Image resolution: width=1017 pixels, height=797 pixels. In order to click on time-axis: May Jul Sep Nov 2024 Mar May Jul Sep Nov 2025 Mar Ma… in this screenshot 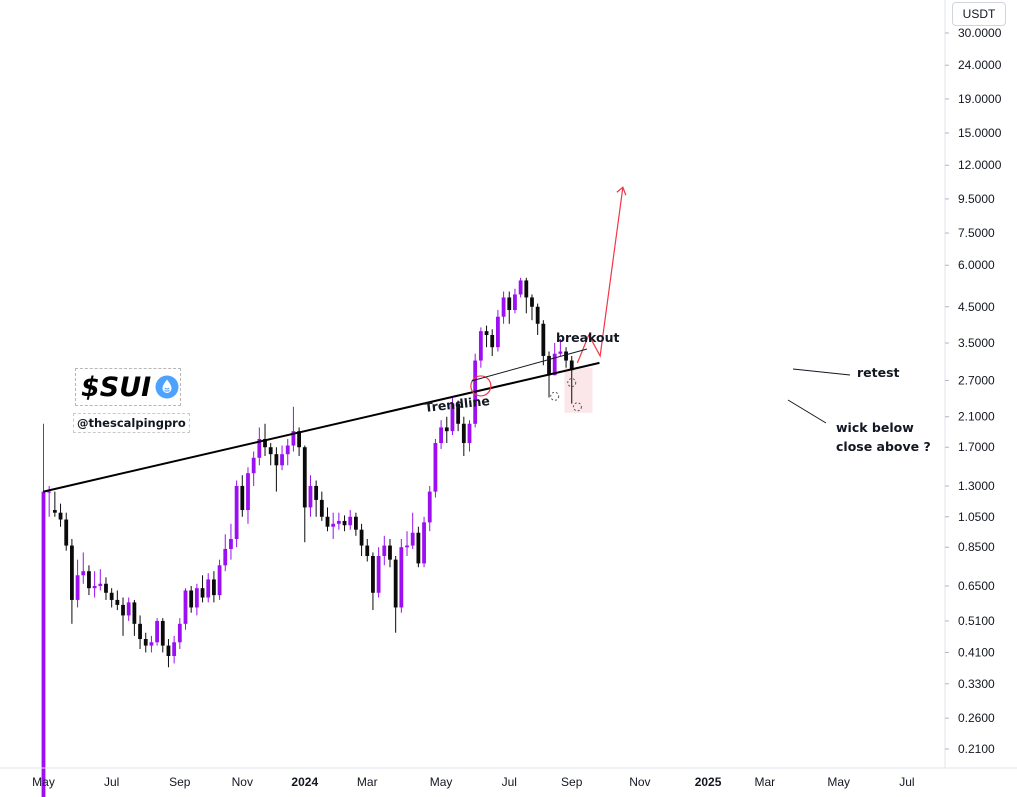, I will do `click(508, 778)`.